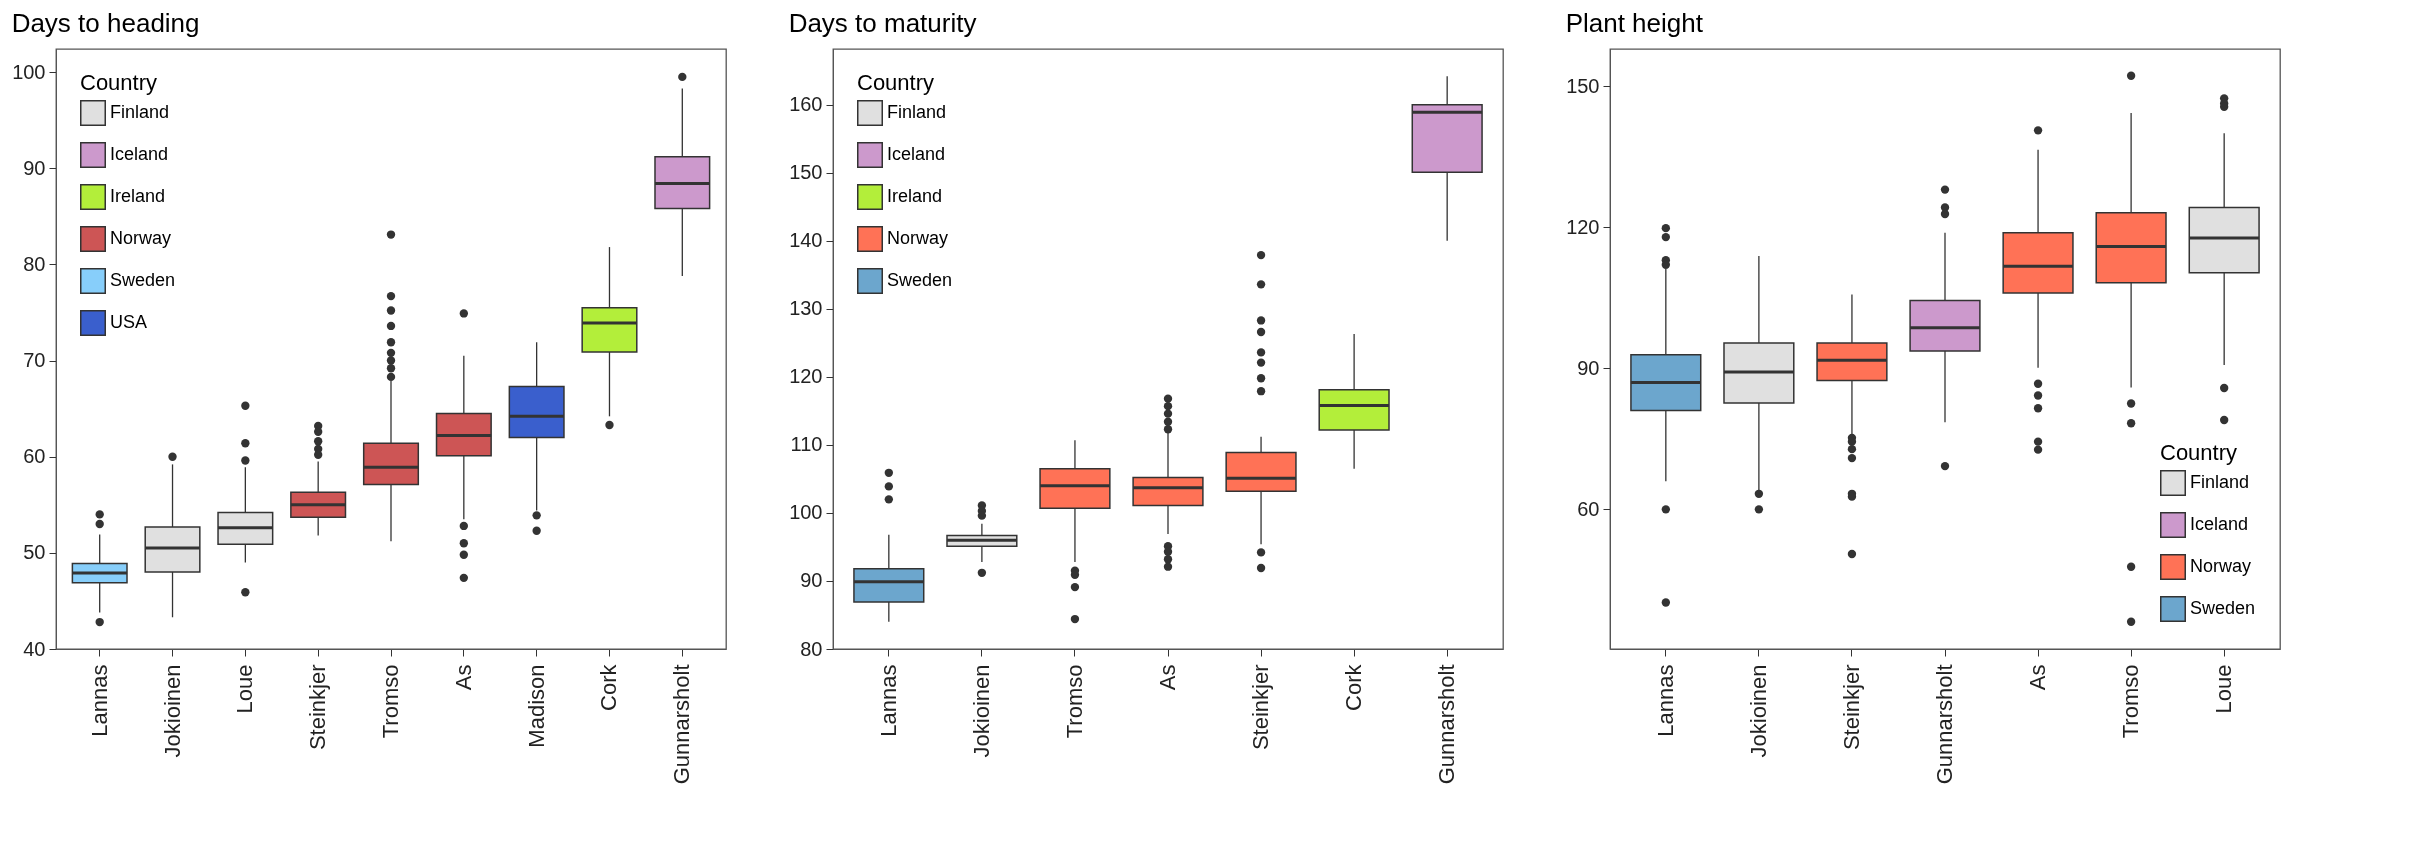 The height and width of the screenshot is (847, 2428). I want to click on y-tick-label: 160, so click(806, 104).